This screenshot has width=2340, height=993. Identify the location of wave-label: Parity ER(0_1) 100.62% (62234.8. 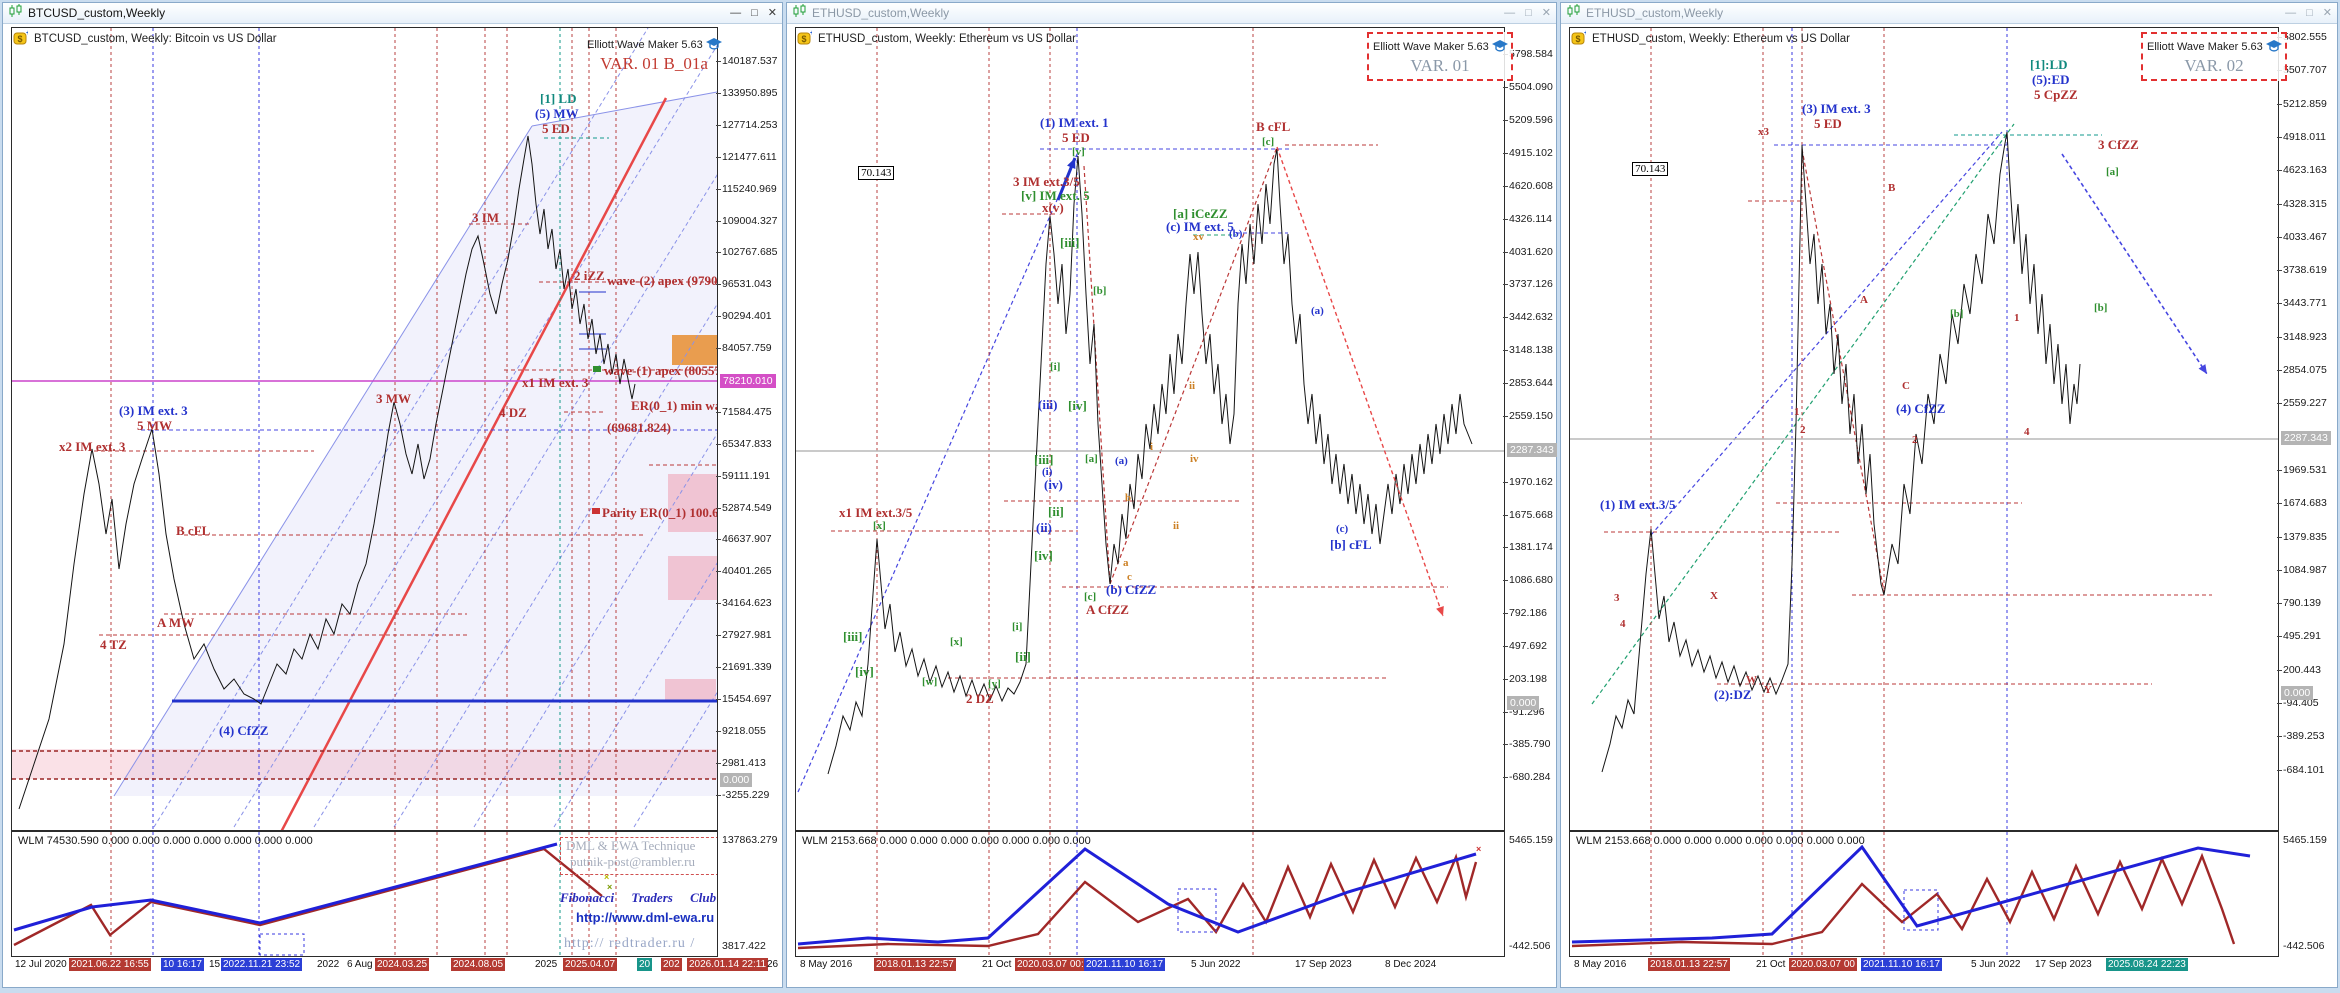
(660, 512).